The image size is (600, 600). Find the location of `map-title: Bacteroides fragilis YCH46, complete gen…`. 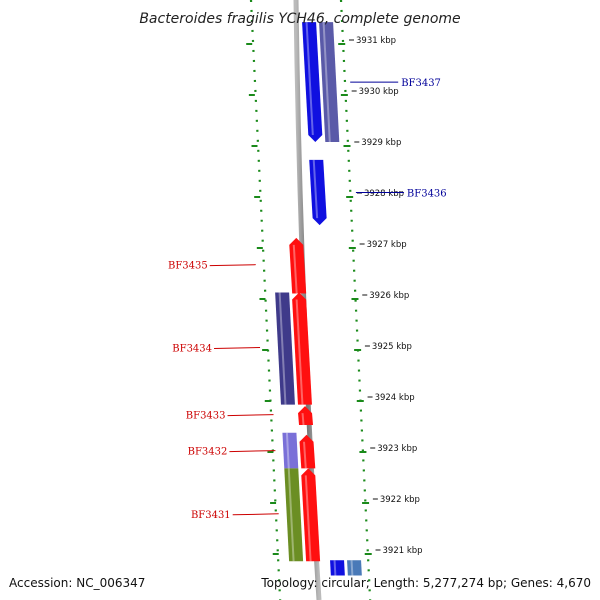

map-title: Bacteroides fragilis YCH46, complete gen… is located at coordinates (299, 19).